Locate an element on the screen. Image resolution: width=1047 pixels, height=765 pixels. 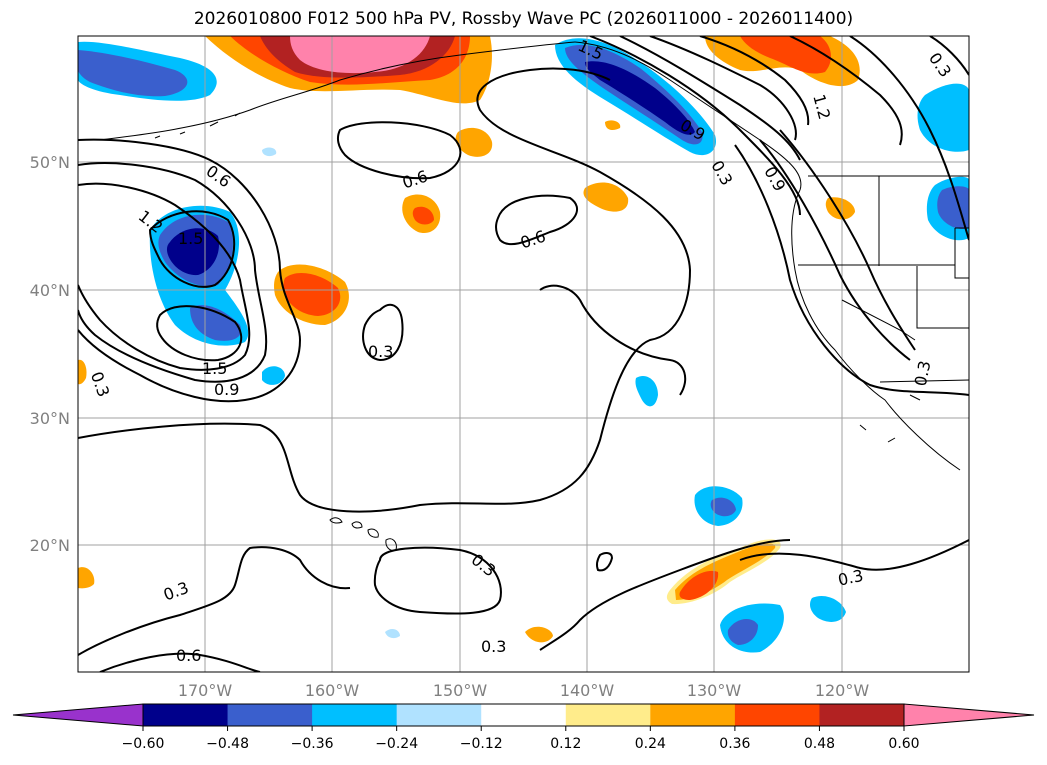
colorbar-tick-label: −0.24 is located at coordinates (396, 744).